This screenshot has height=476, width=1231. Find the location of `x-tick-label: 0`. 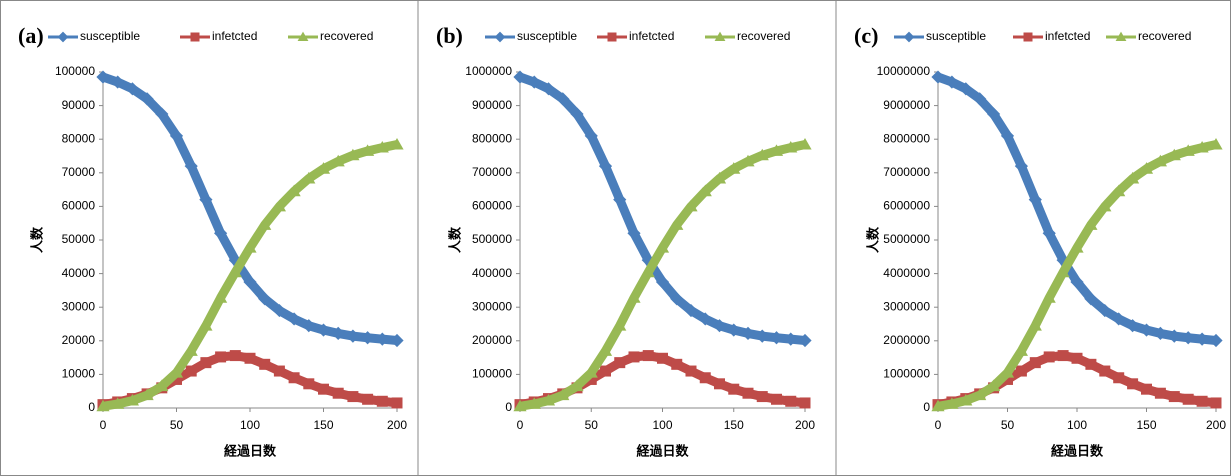

x-tick-label: 0 is located at coordinates (520, 425).